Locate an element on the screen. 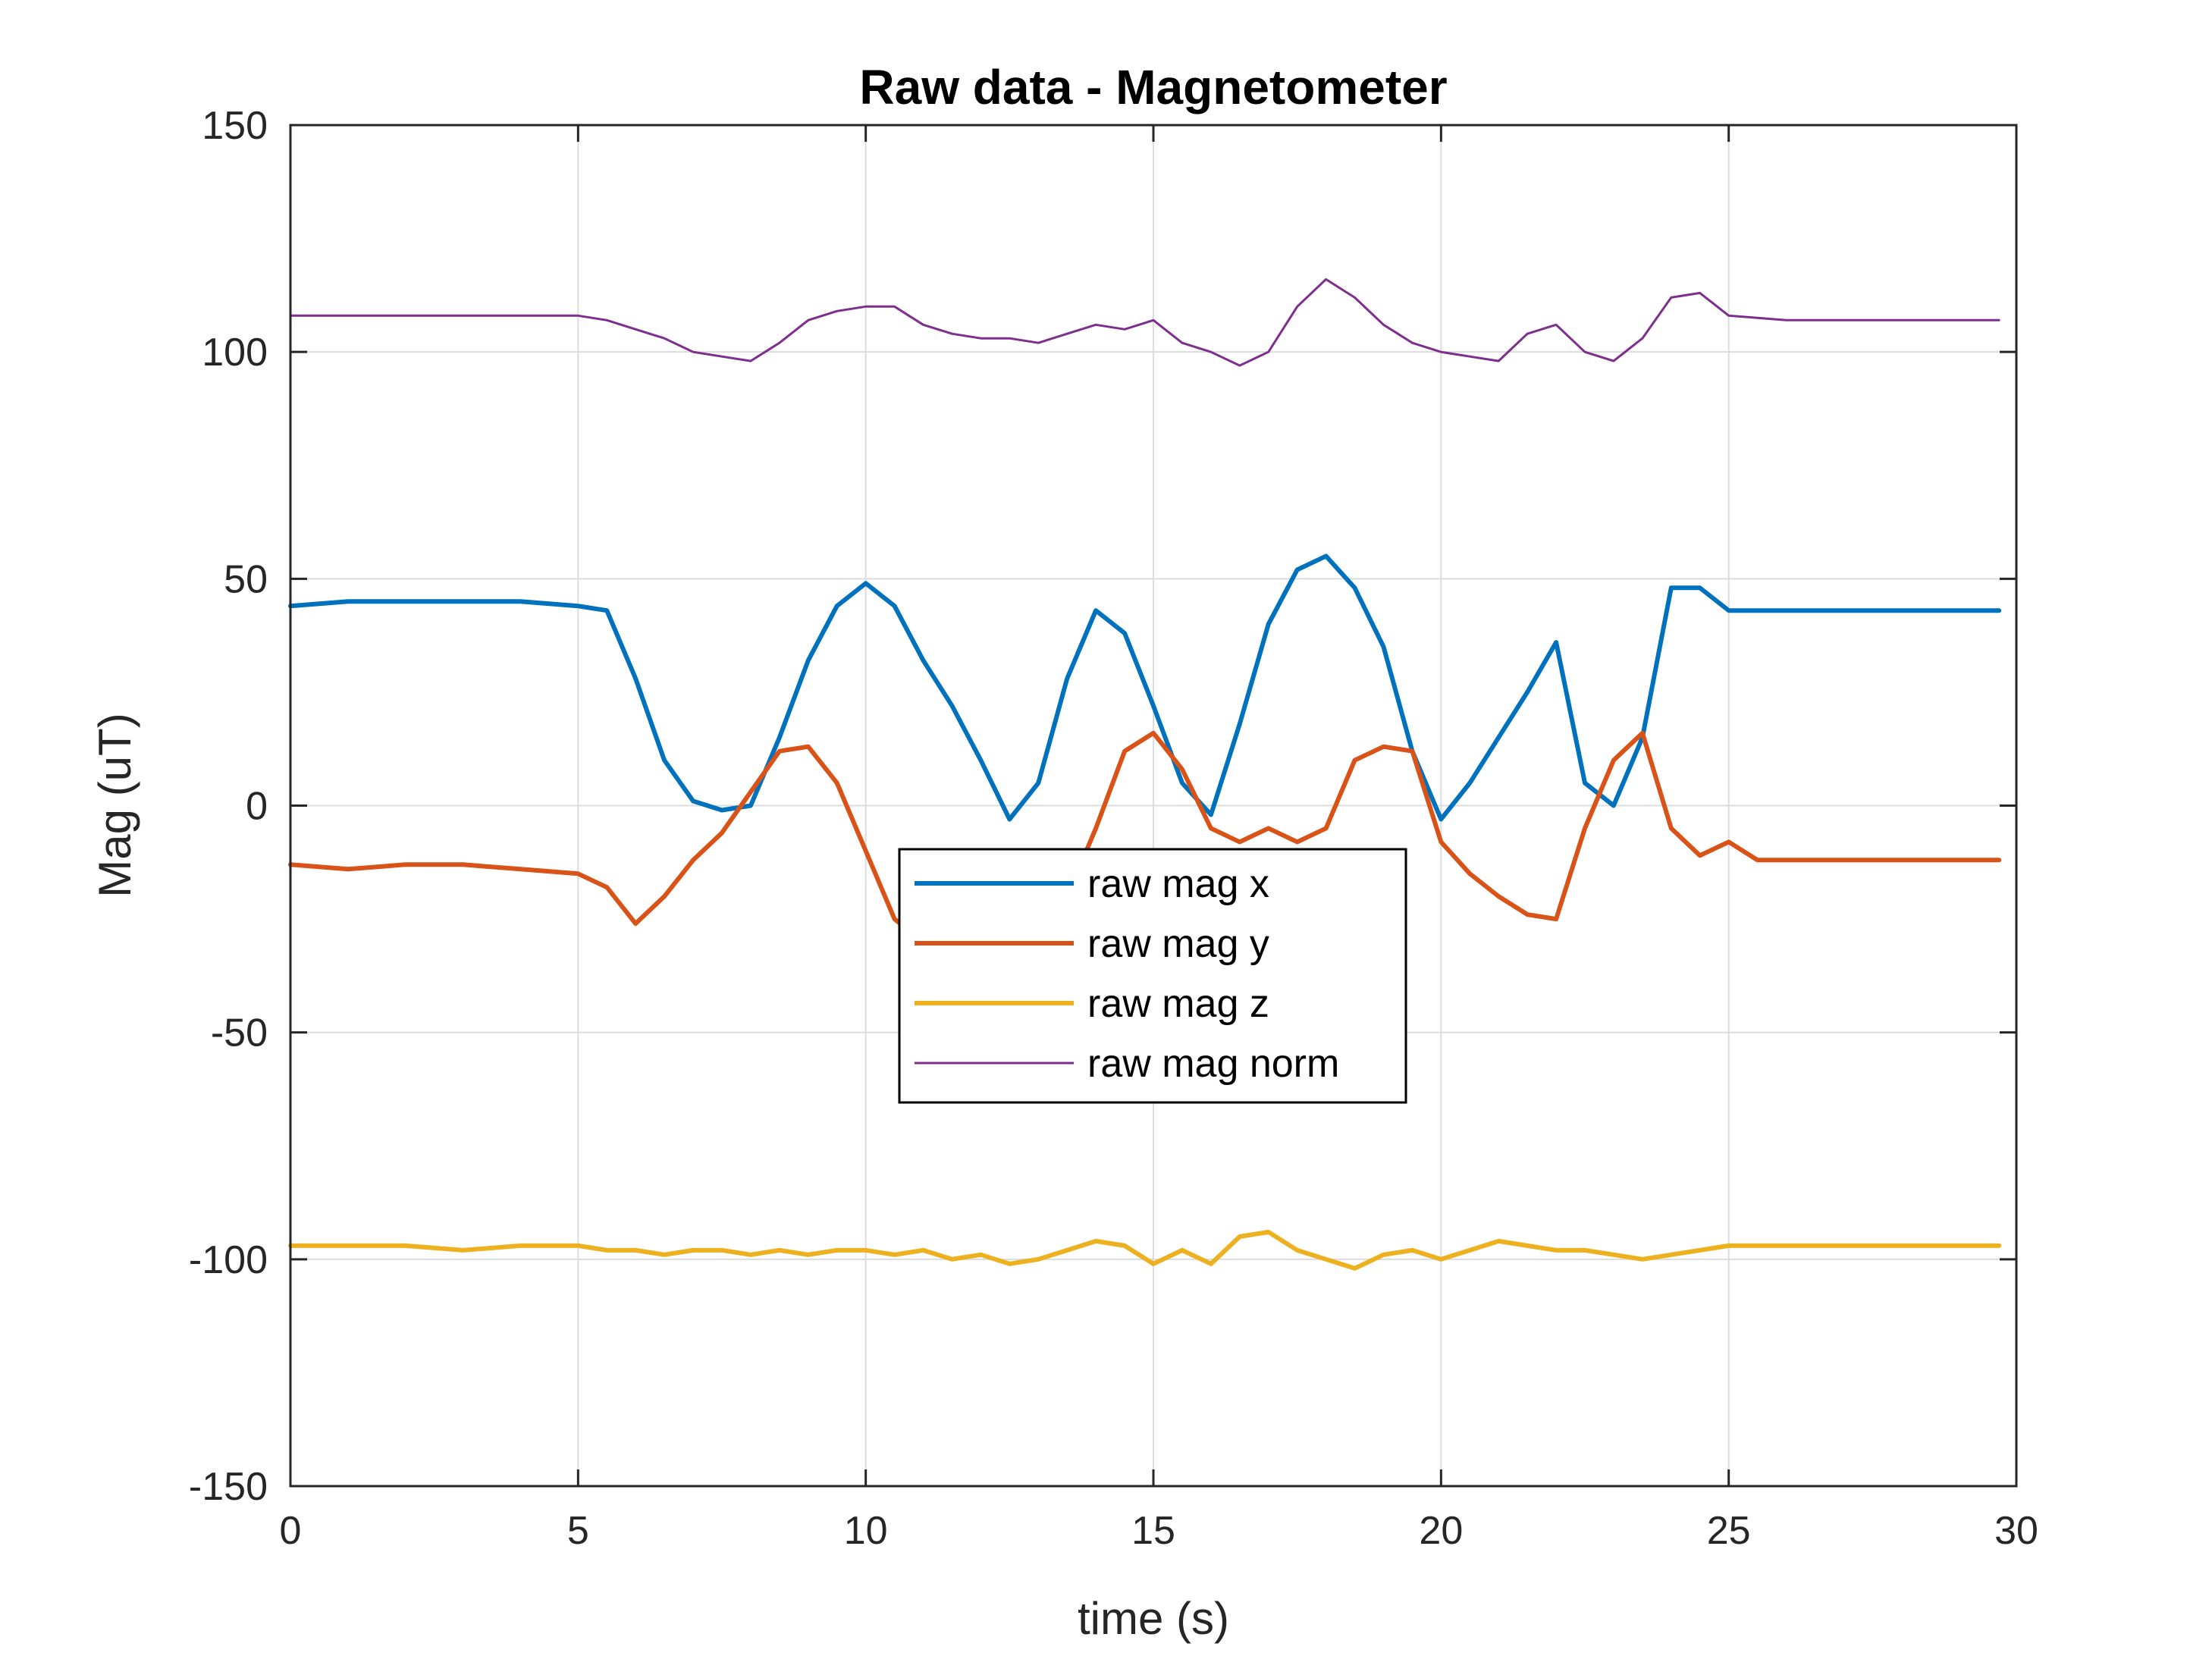 Image resolution: width=2212 pixels, height=1659 pixels. x-tick-label: 0 is located at coordinates (291, 1531).